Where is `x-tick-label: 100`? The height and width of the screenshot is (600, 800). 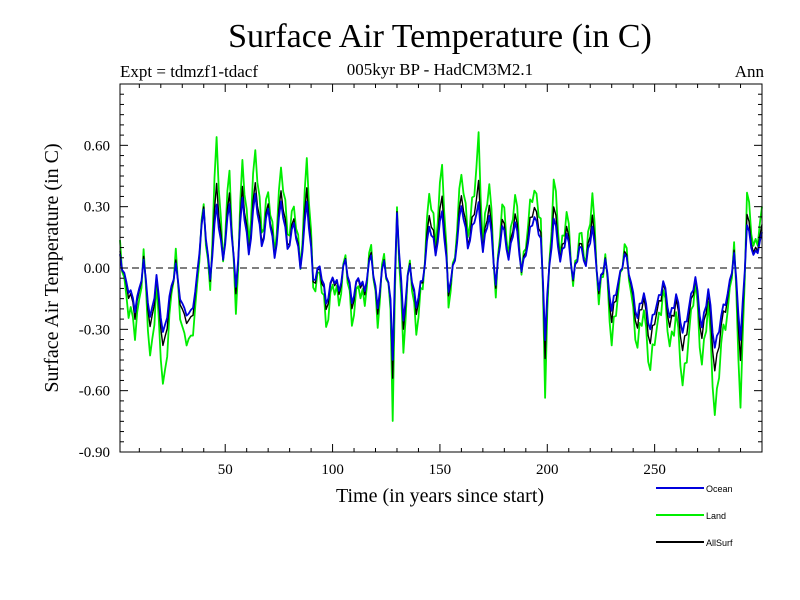
x-tick-label: 100 is located at coordinates (332, 470).